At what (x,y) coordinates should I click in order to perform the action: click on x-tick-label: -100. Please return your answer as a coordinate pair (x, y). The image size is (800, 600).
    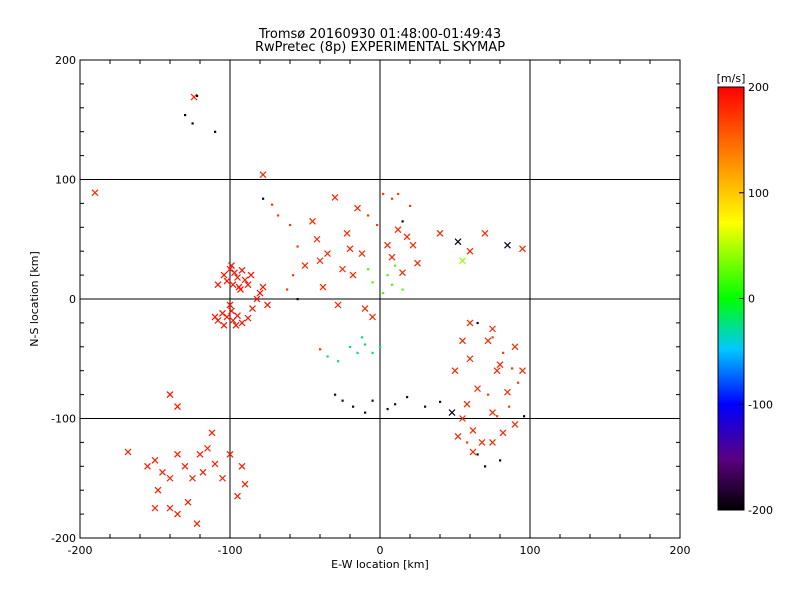
    Looking at the image, I should click on (230, 550).